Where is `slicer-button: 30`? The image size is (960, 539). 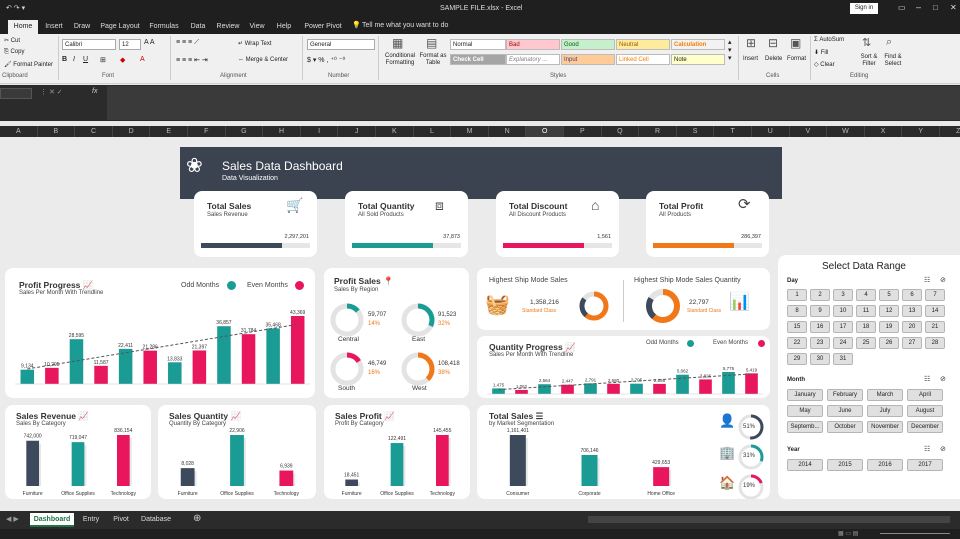
slicer-button: 30 is located at coordinates (820, 359).